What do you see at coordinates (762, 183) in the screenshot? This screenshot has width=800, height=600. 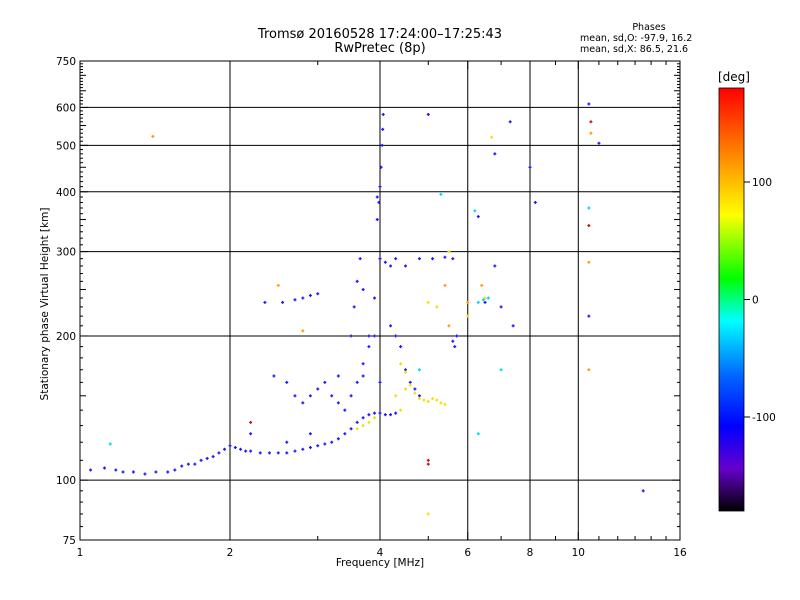 I see `colorbar-tick-label: 100` at bounding box center [762, 183].